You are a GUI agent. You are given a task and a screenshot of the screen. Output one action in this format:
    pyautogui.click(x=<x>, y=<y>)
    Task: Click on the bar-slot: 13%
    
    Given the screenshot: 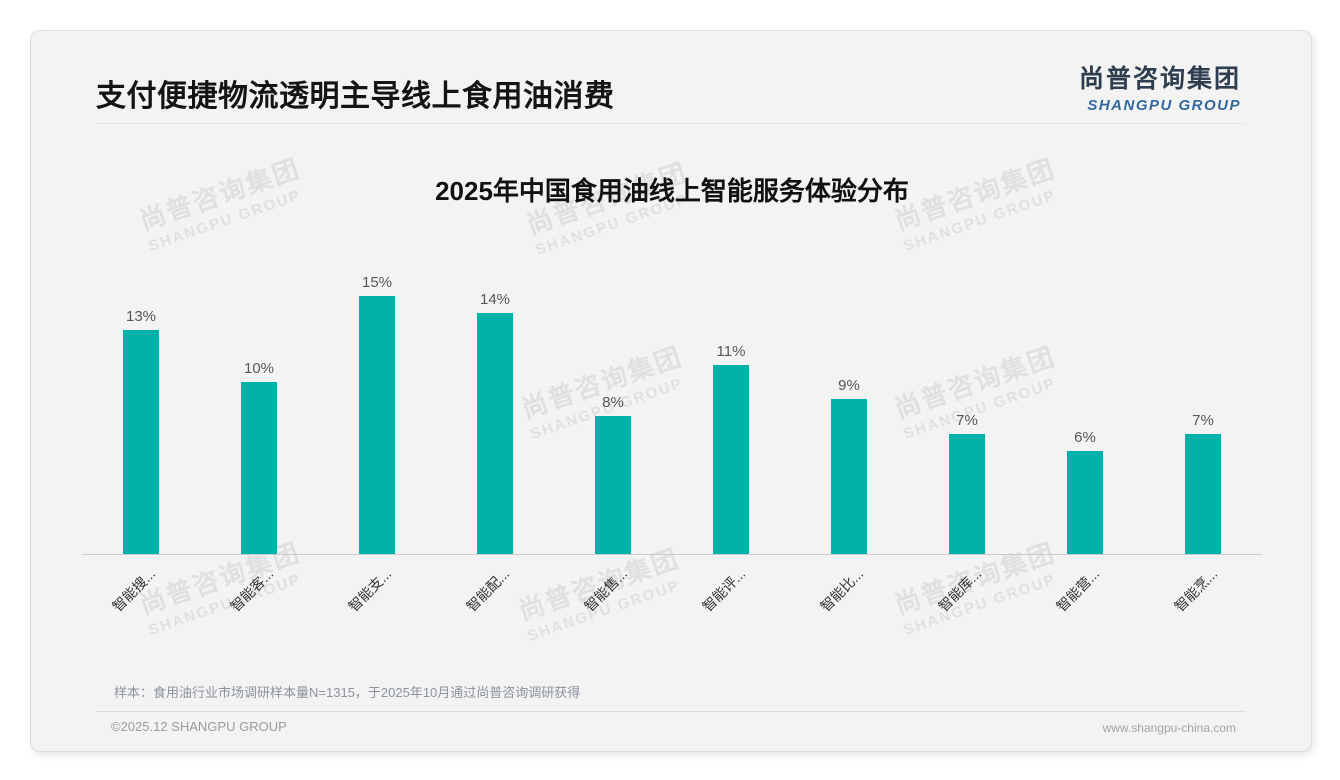 What is the action you would take?
    pyautogui.click(x=141, y=431)
    